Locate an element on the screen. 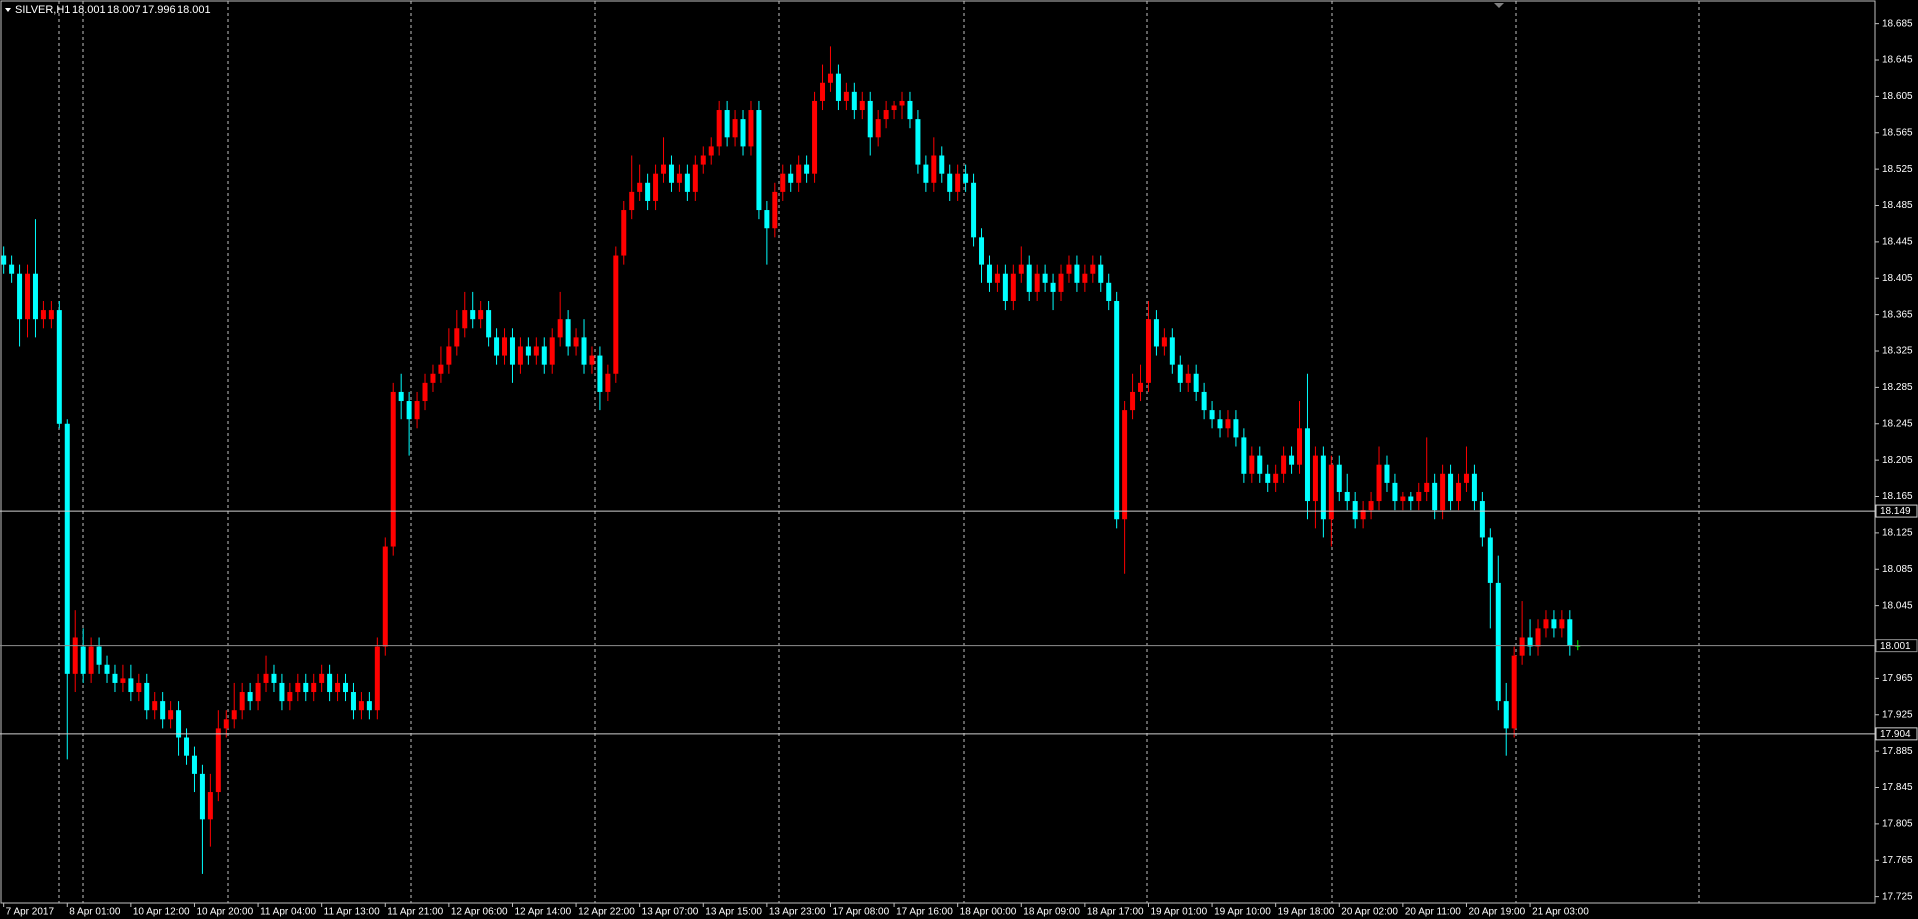 This screenshot has width=1918, height=919. price-label-box is located at coordinates (1896, 646).